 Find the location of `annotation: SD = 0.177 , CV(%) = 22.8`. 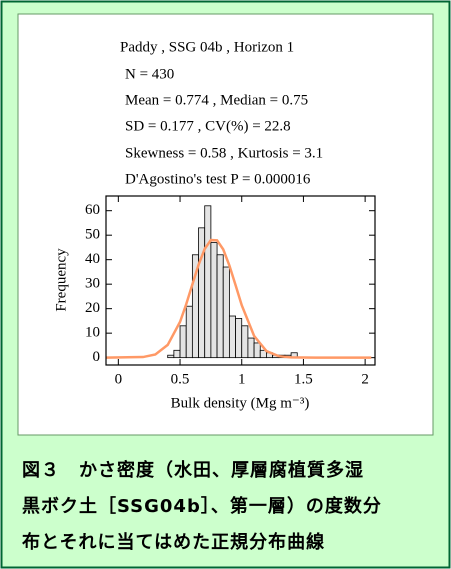

annotation: SD = 0.177 , CV(%) = 22.8 is located at coordinates (208, 126).